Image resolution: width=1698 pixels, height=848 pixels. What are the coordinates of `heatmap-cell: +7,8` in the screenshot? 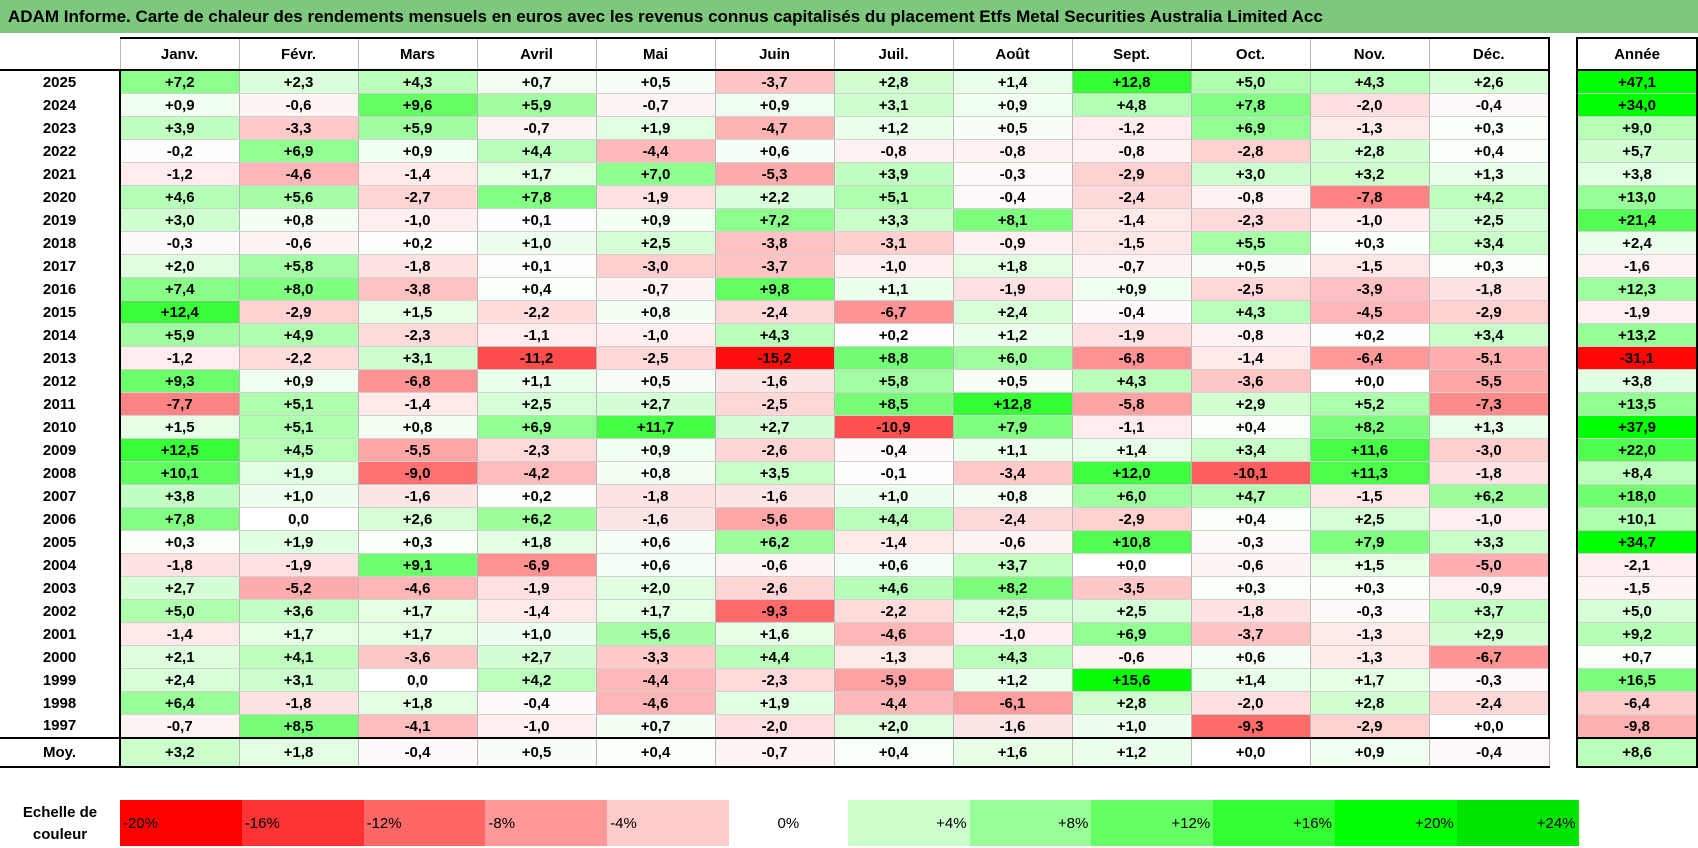 It's located at (1250, 105).